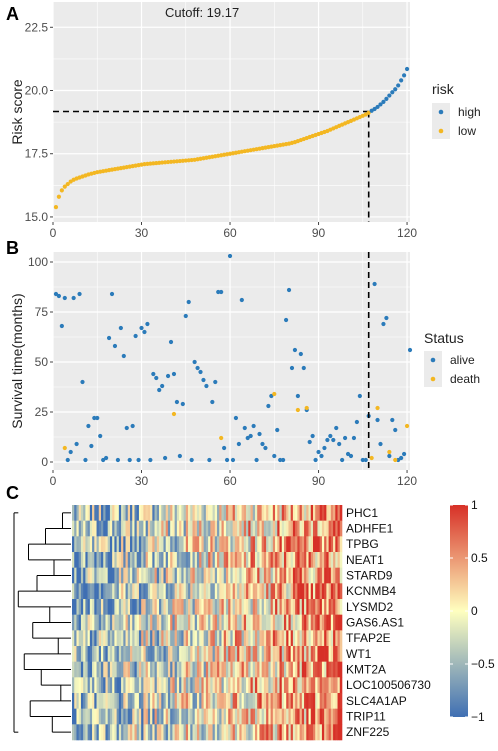 The width and height of the screenshot is (498, 751). I want to click on legend-key-high, so click(441, 112).